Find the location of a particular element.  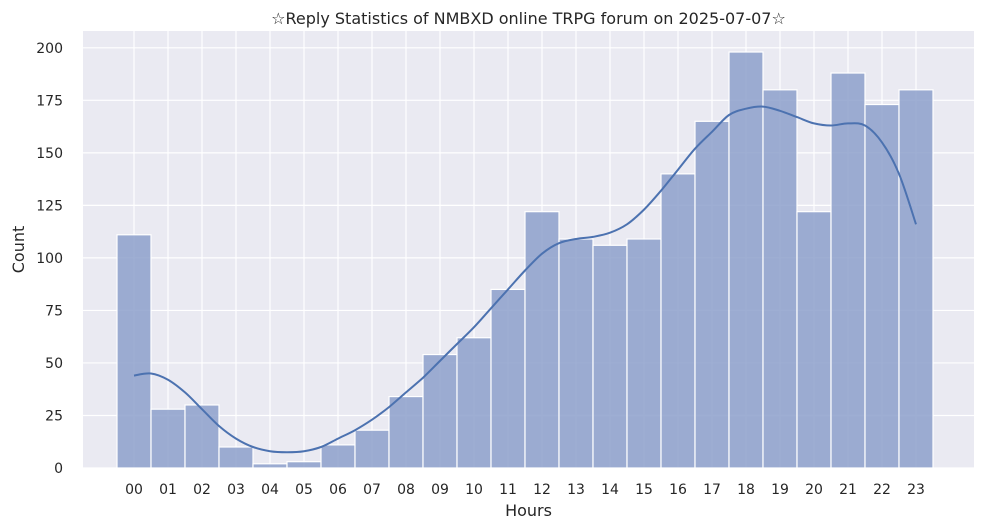

y-tick-label: 100 is located at coordinates (49, 259).